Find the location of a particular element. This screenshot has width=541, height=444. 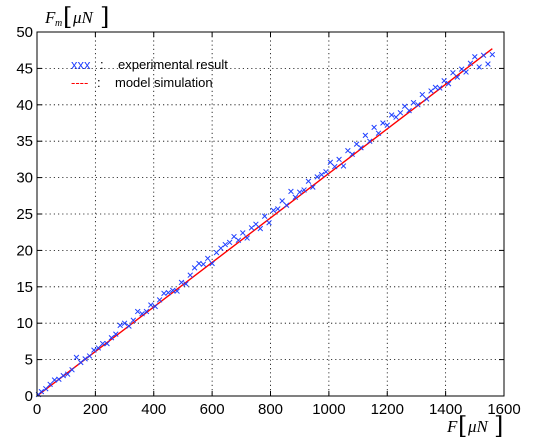

y-tick-label: 45 is located at coordinates (24, 68).